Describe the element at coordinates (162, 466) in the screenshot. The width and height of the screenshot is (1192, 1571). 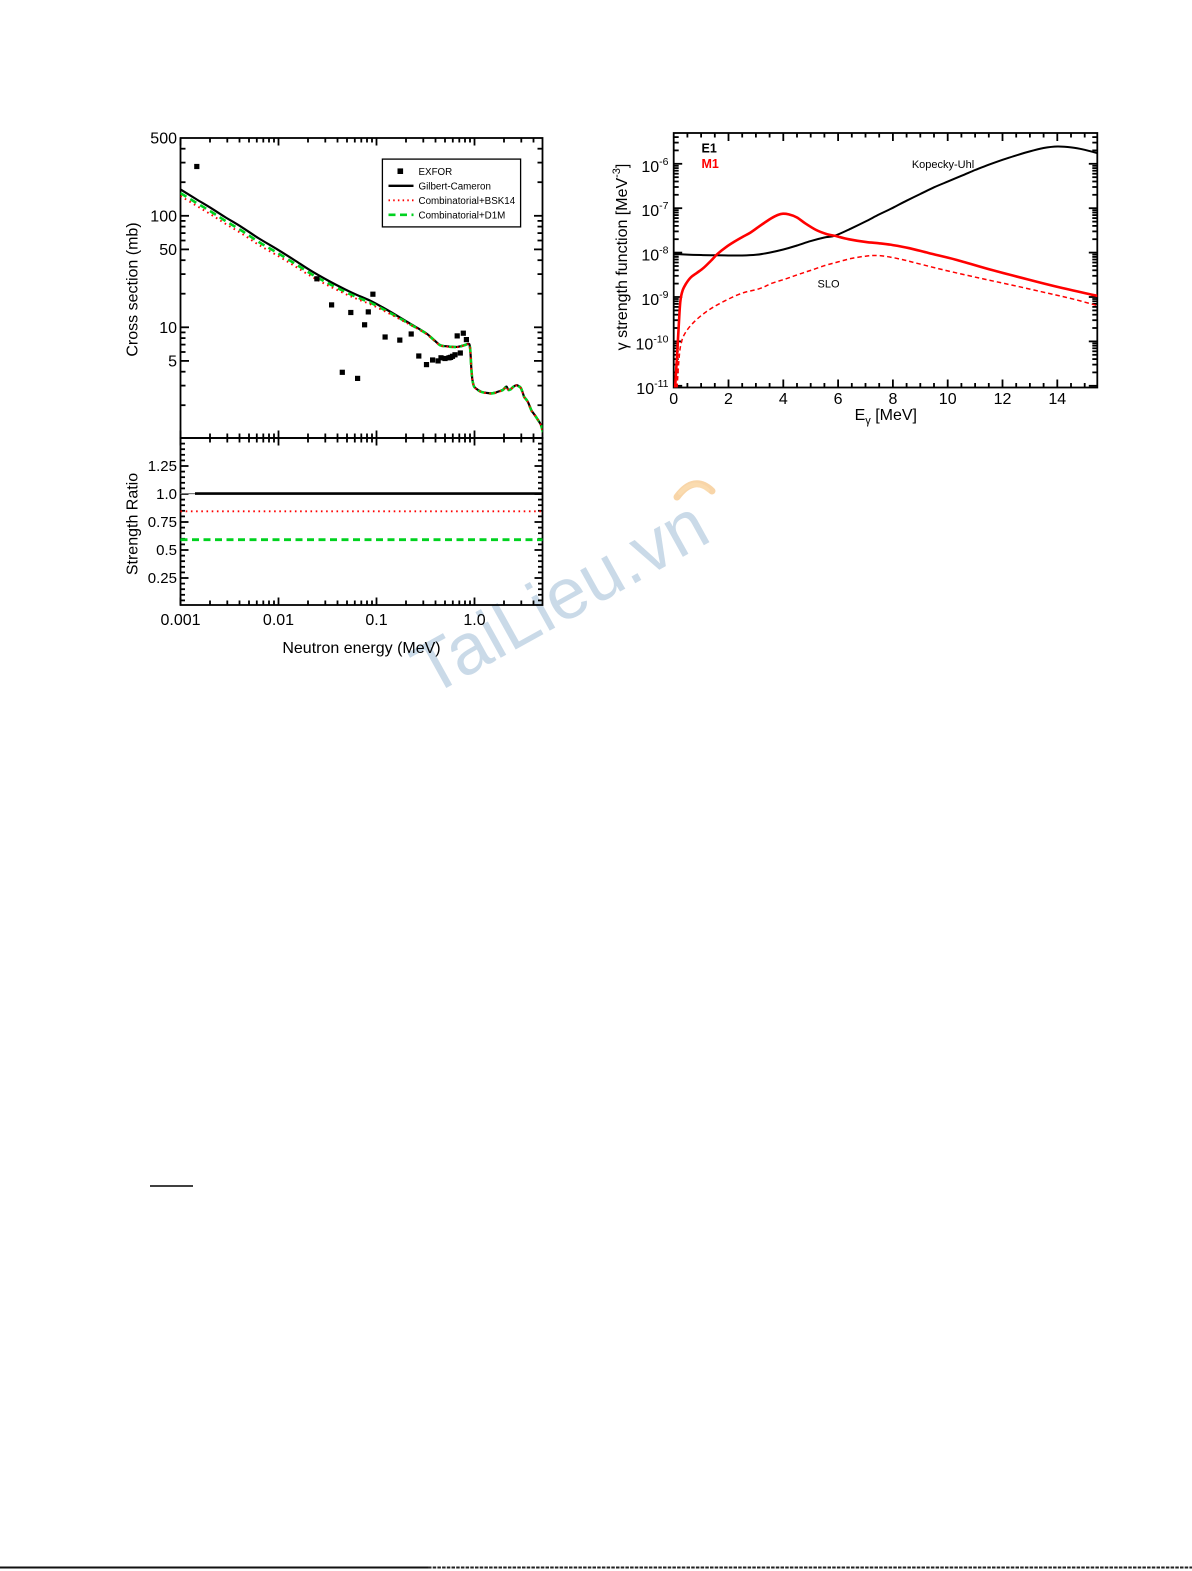
I see `svg-text: 1.25` at that location.